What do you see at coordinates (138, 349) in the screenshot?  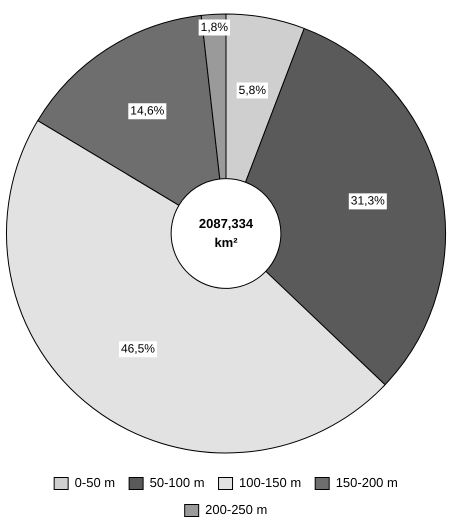 I see `data-label: 46,5%` at bounding box center [138, 349].